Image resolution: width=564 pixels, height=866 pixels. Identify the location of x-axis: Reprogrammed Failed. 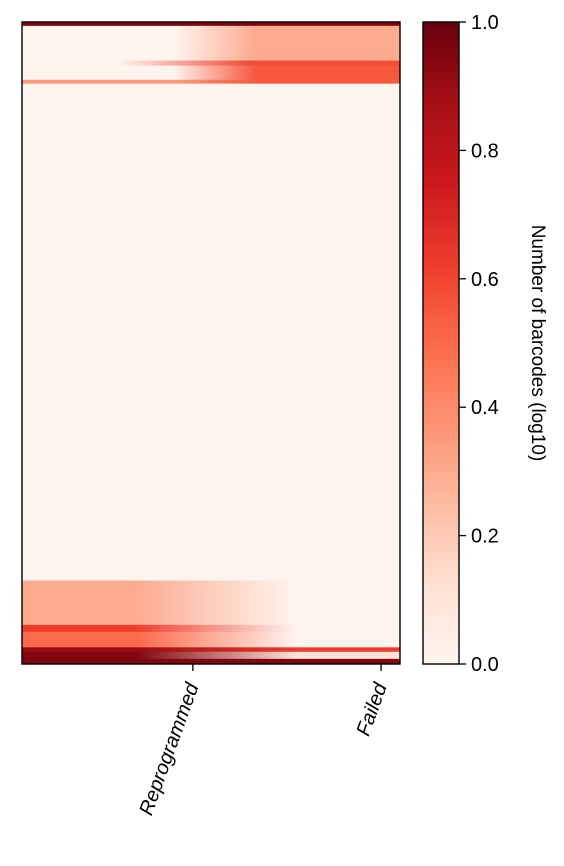
(263, 741).